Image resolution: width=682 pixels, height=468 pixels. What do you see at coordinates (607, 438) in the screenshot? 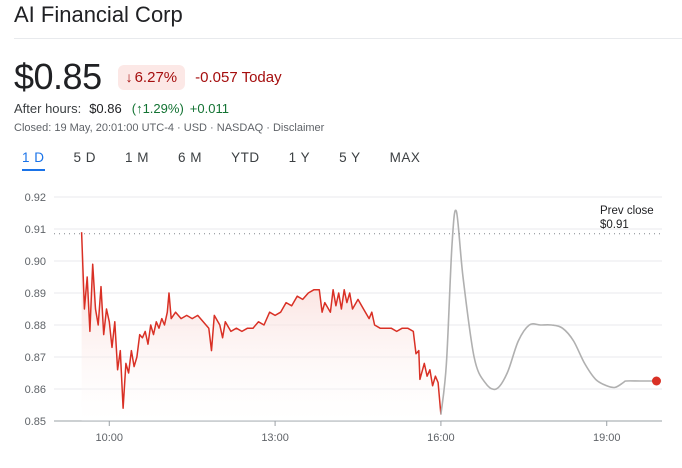
I see `x-tick-label: 19:00` at bounding box center [607, 438].